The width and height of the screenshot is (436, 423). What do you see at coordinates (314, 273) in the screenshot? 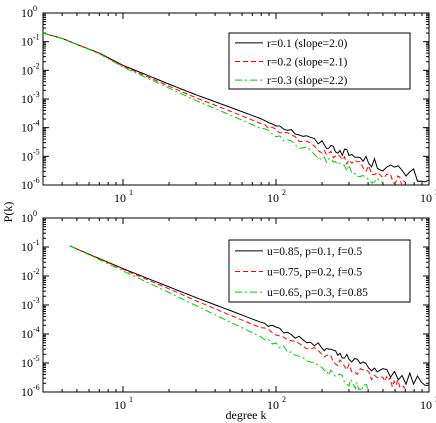
I see `legend-entry: u=0.75, p=0.2, f=0.5` at bounding box center [314, 273].